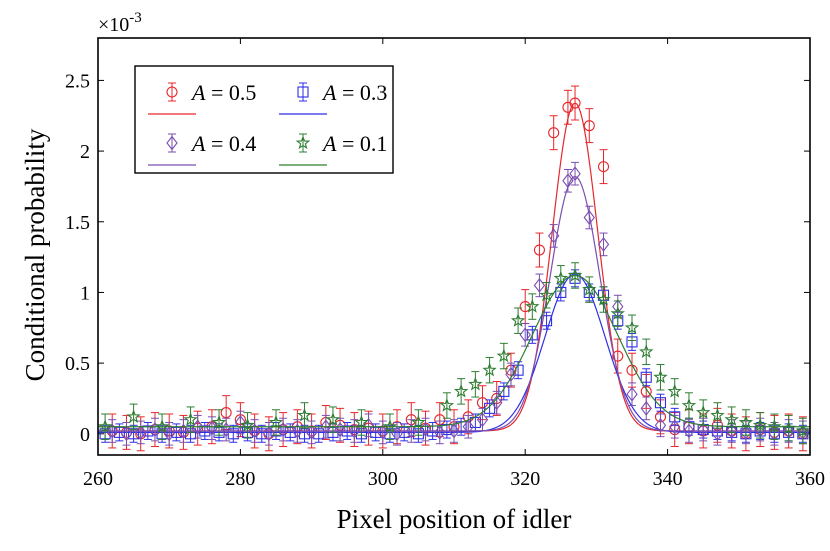 This screenshot has height=551, width=830. I want to click on x-tick-label: 280, so click(240, 479).